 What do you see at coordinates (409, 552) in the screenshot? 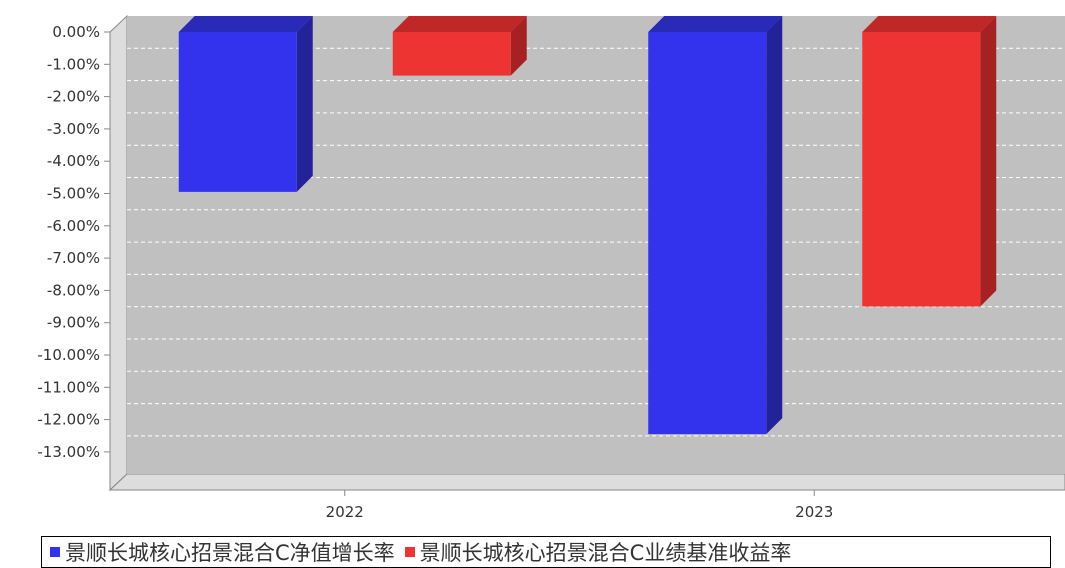
I see `legend-swatch-red` at bounding box center [409, 552].